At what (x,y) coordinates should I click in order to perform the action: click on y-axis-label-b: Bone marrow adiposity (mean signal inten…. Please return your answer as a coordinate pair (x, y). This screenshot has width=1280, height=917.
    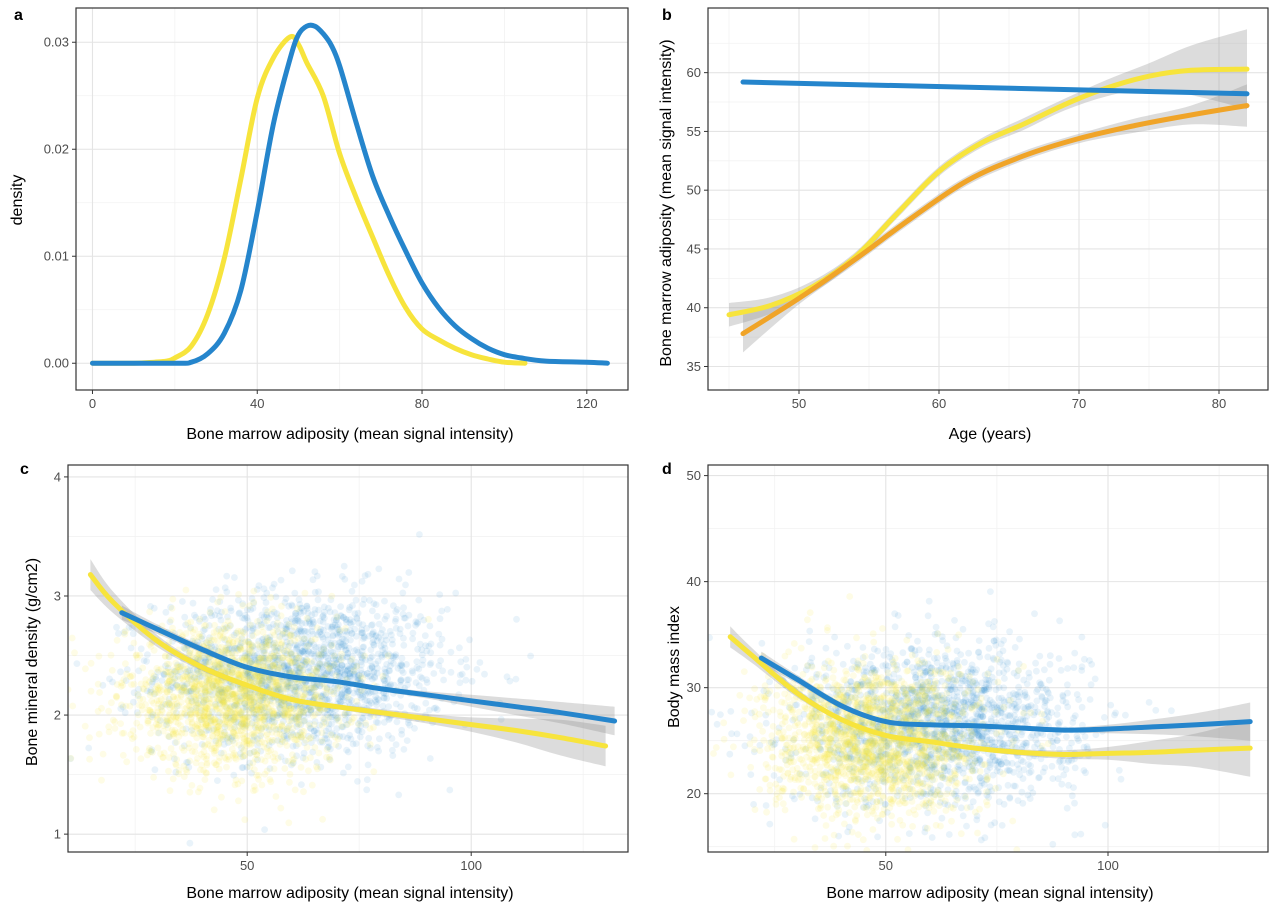
    Looking at the image, I should click on (666, 202).